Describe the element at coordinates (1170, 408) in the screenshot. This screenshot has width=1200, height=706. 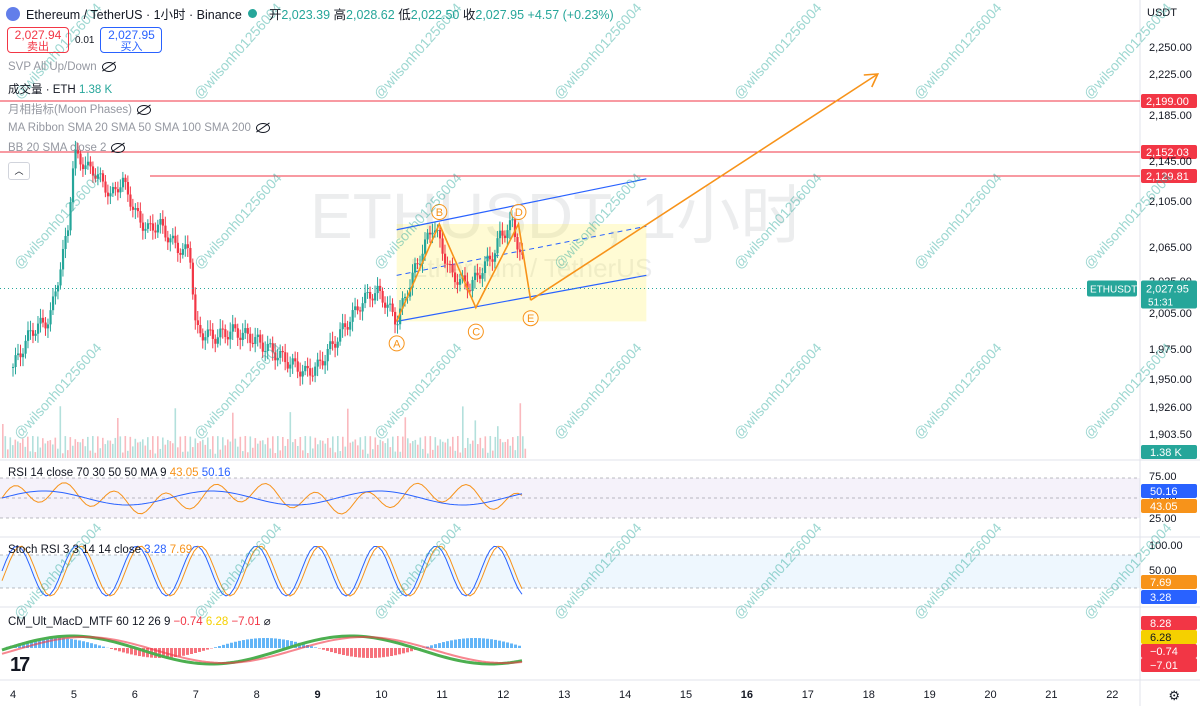
I see `price-tick-label: 1,926.00` at that location.